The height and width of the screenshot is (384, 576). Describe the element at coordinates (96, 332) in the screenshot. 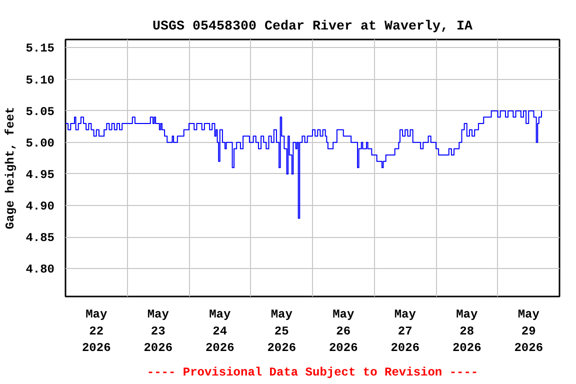

I see `x-tick-label: May 22 2026` at that location.